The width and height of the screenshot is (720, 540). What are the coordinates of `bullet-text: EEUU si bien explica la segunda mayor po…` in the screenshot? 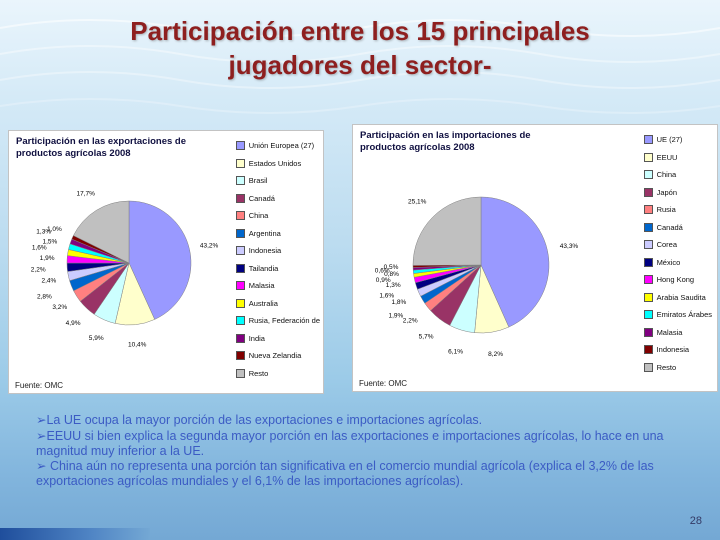 It's located at (350, 443).